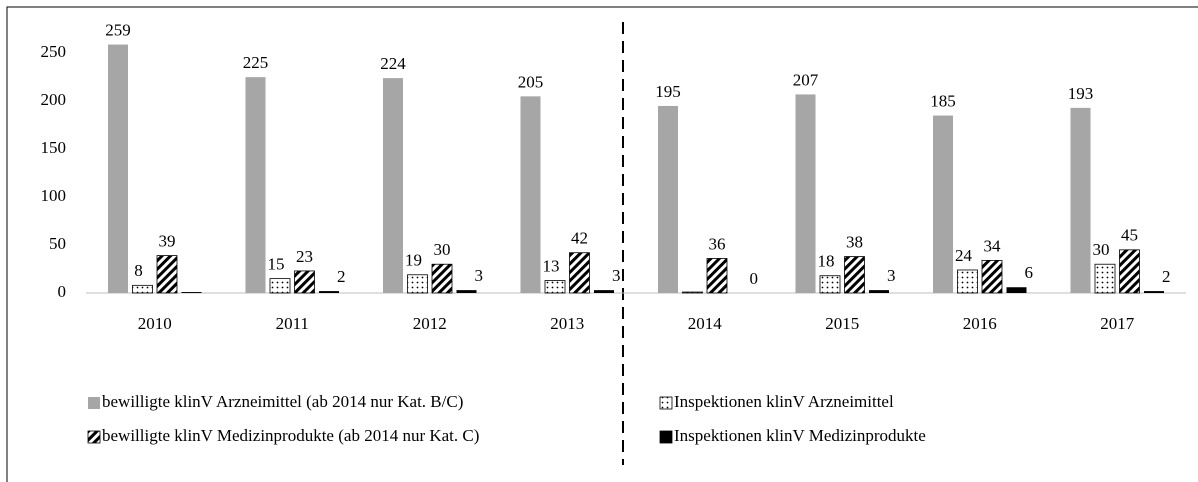 This screenshot has width=1198, height=482. Describe the element at coordinates (138, 270) in the screenshot. I see `data-label: 8` at that location.